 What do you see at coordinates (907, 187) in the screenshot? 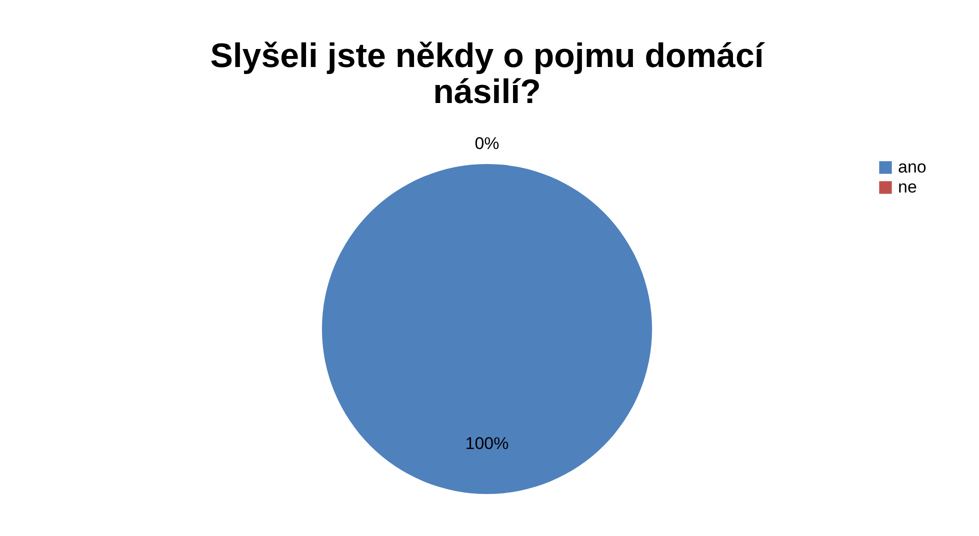
I see `legend-label: ne` at bounding box center [907, 187].